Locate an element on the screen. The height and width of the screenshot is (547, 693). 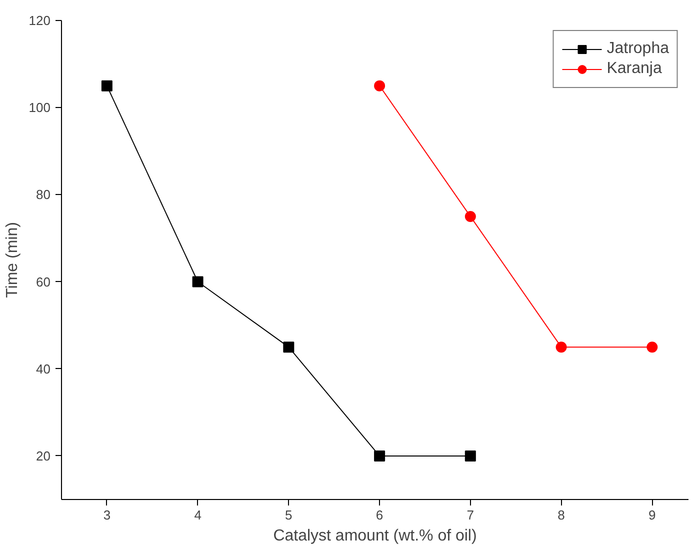
y-tick-label: 60 is located at coordinates (43, 282).